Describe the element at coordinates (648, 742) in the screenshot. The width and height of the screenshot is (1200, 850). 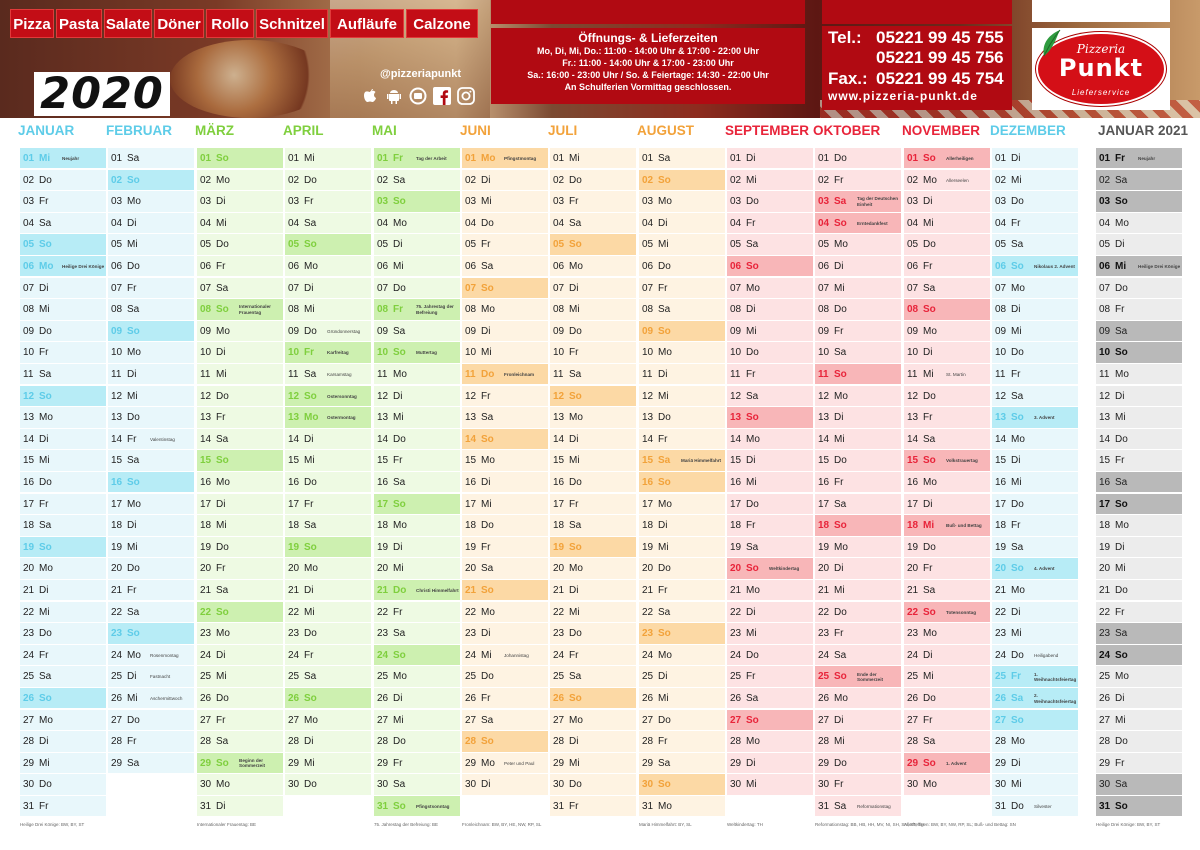
I see `day-number: 28` at that location.